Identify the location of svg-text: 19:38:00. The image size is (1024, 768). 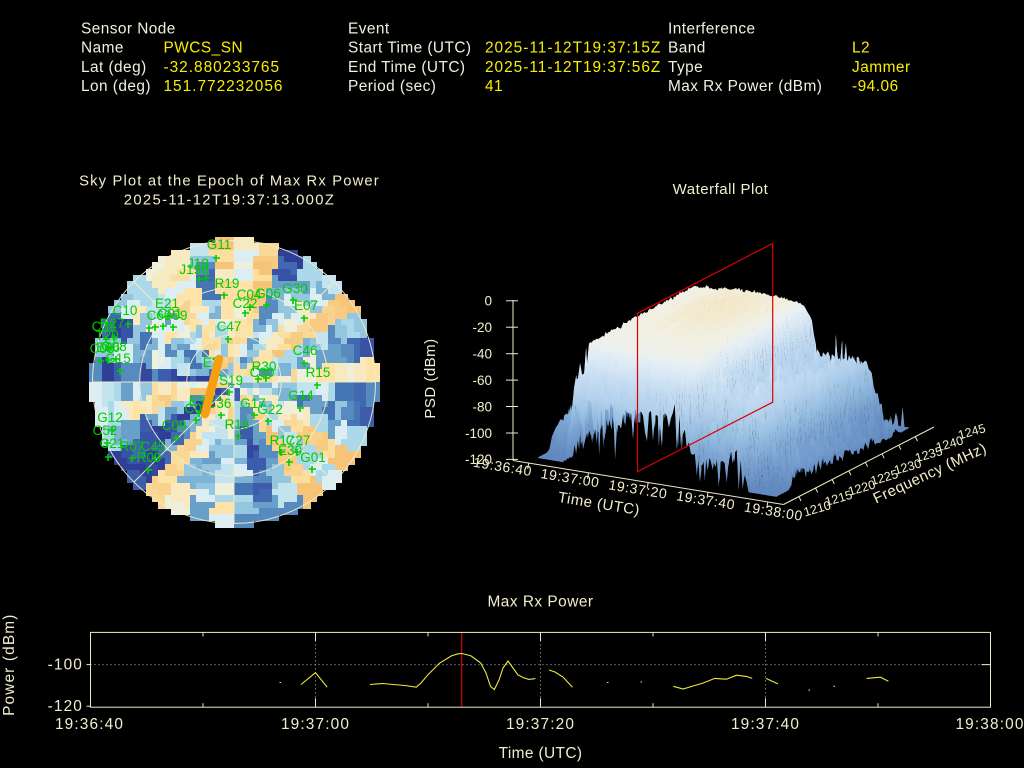
(989, 724).